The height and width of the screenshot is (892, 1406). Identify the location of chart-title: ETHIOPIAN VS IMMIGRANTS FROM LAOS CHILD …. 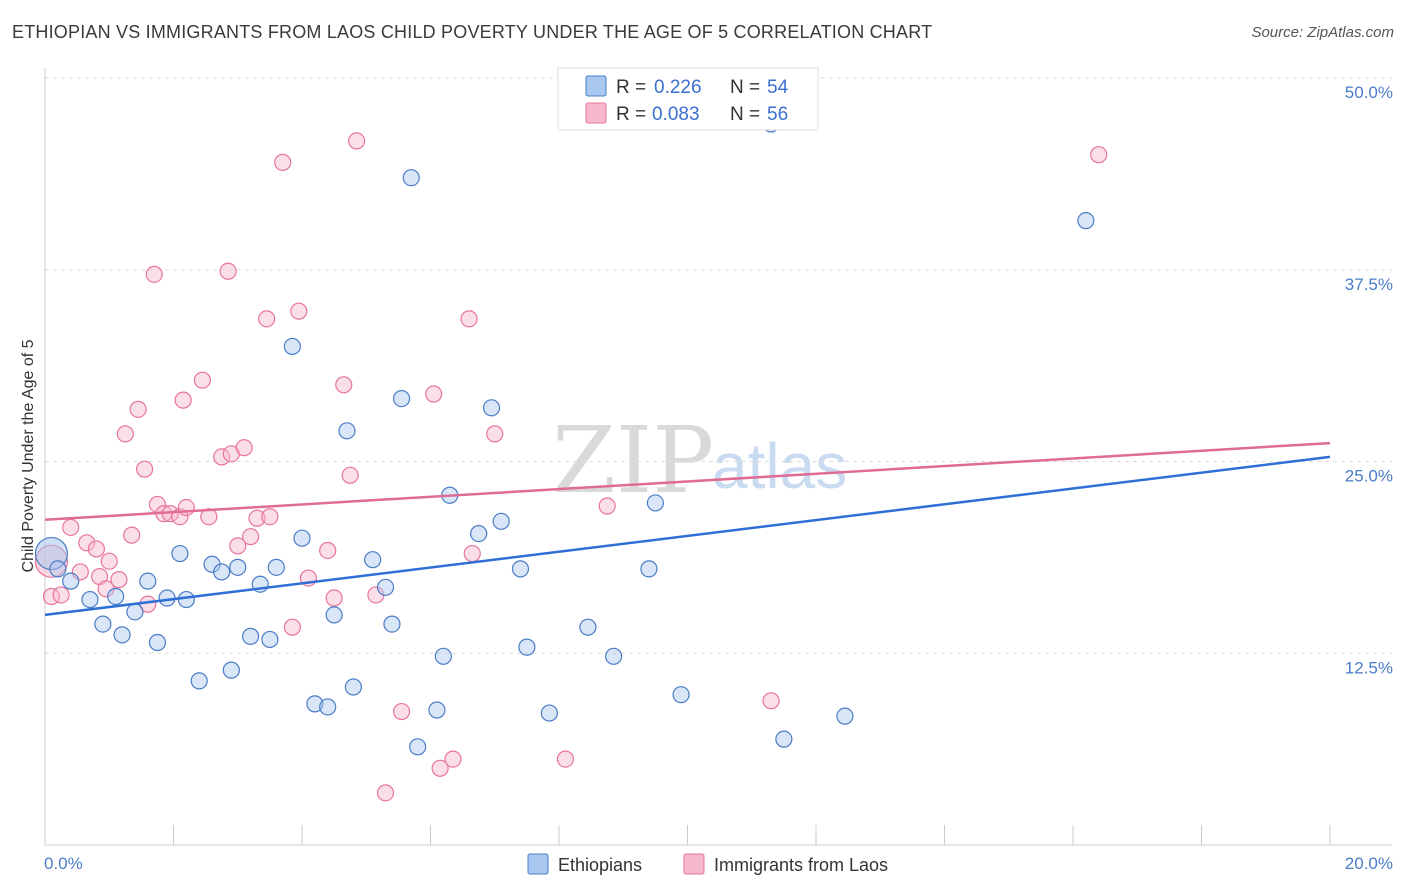
(472, 32).